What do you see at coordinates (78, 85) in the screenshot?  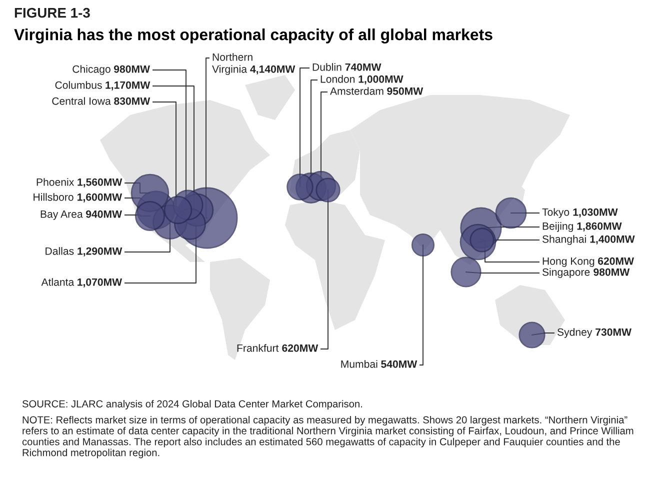 I see `category-label: Columbus` at bounding box center [78, 85].